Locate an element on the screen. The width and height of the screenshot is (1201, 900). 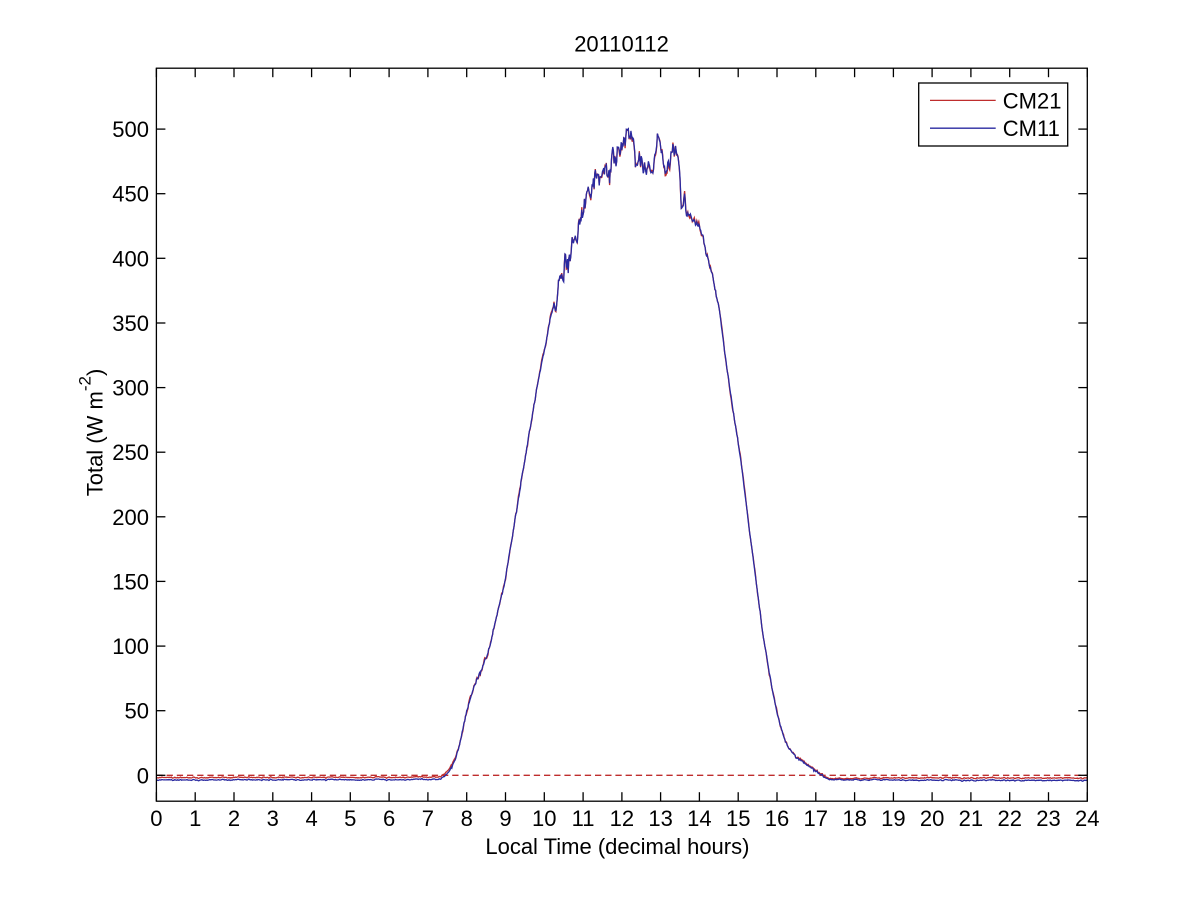
svg-text: Local Time (decimal hours) is located at coordinates (617, 846).